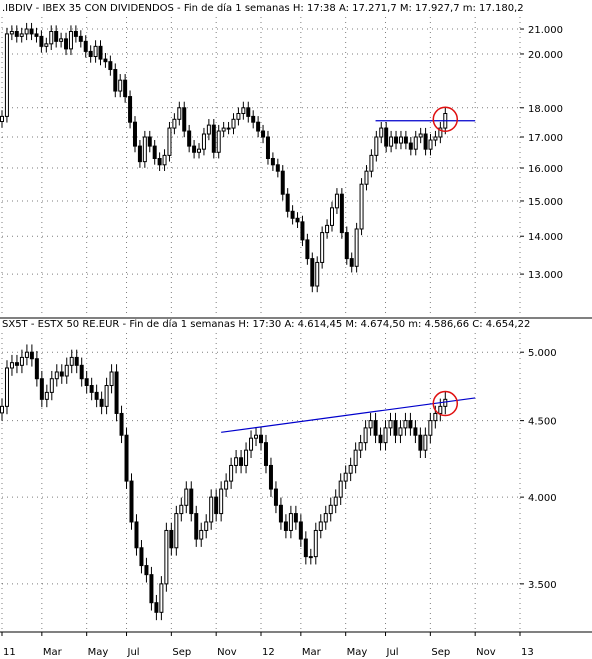 This screenshot has height=659, width=592. Describe the element at coordinates (545, 55) in the screenshot. I see `y-tick-label: 20.000` at that location.